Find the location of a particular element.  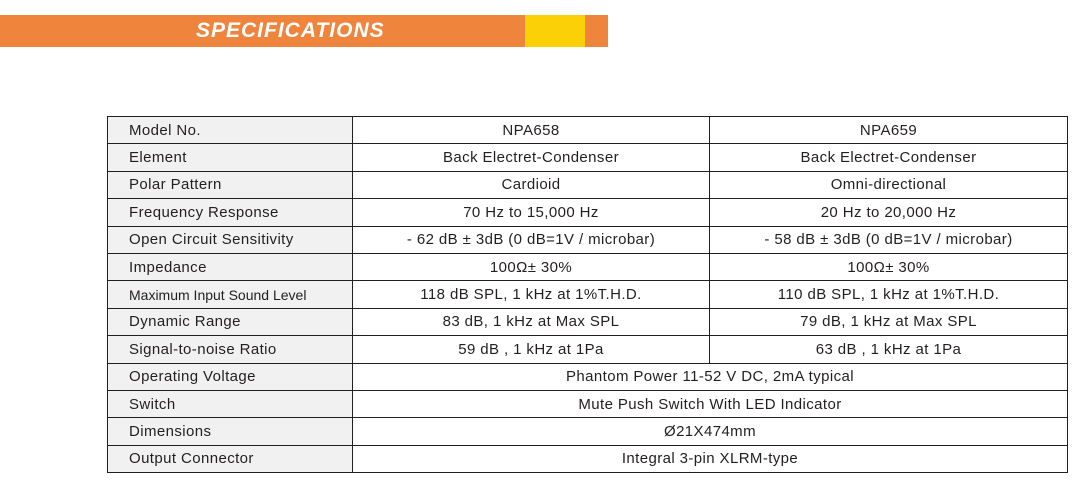

table-row-dimensions: Dimensions Ø21X474mm is located at coordinates (587, 431).